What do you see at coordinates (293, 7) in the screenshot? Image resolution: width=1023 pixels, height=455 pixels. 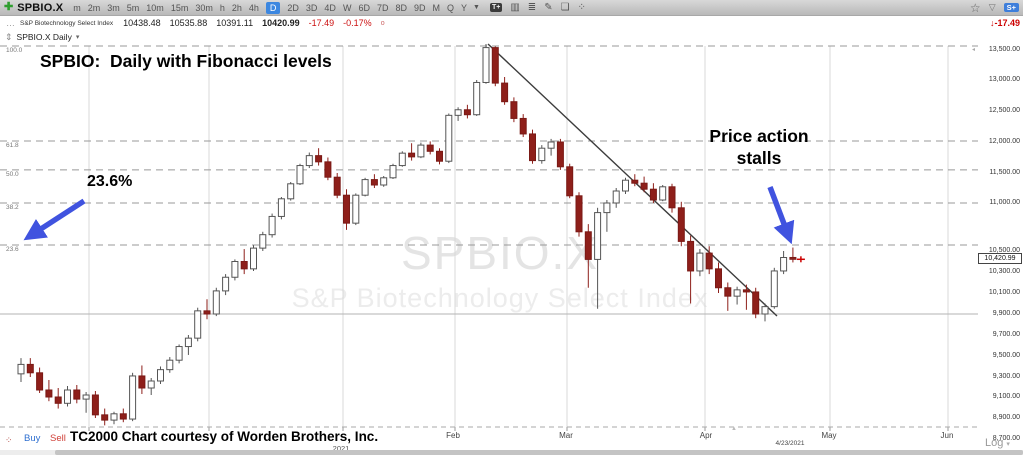 I see `timeframe-button-2D: 2D` at bounding box center [293, 7].